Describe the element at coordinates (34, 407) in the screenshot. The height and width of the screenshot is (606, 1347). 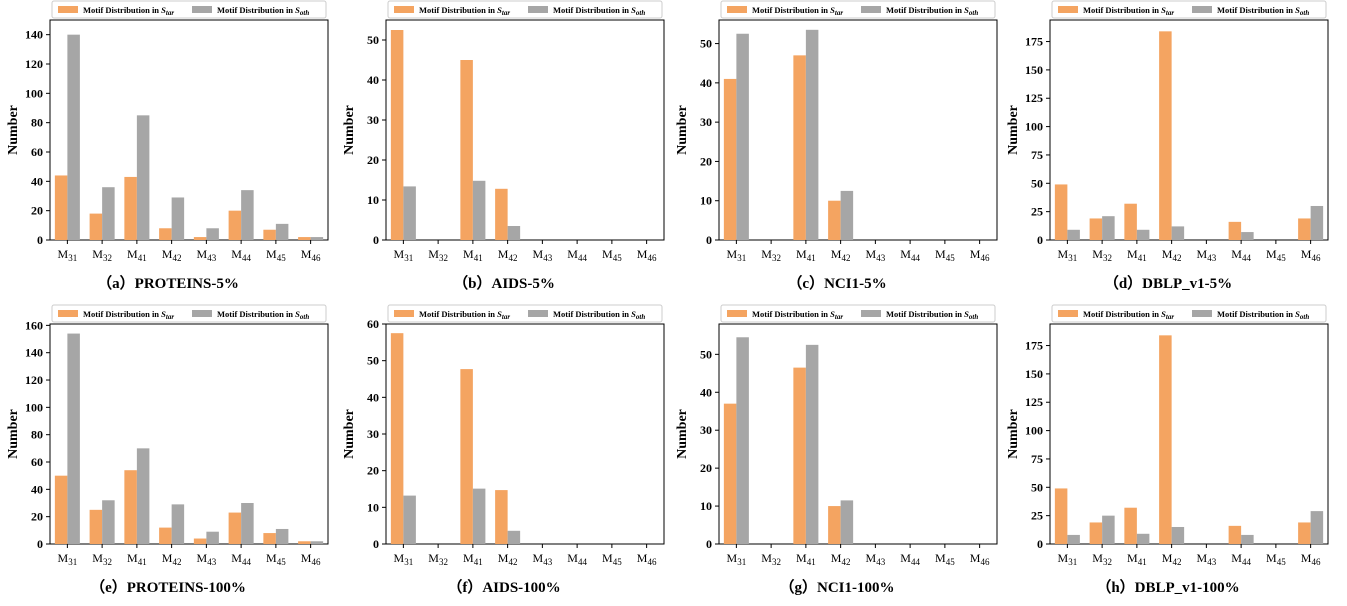
I see `y-tick-label: 100` at that location.